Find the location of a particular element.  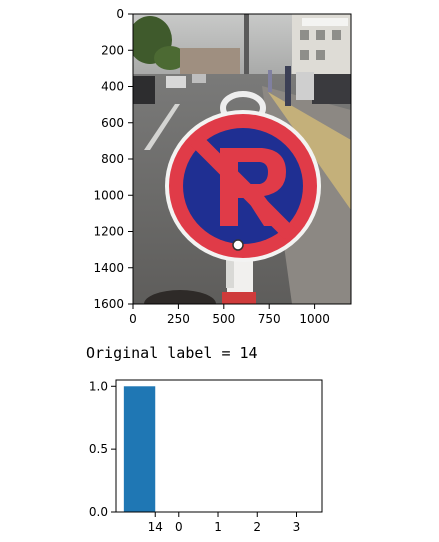

y-tick-200: 200 is located at coordinates (117, 50).